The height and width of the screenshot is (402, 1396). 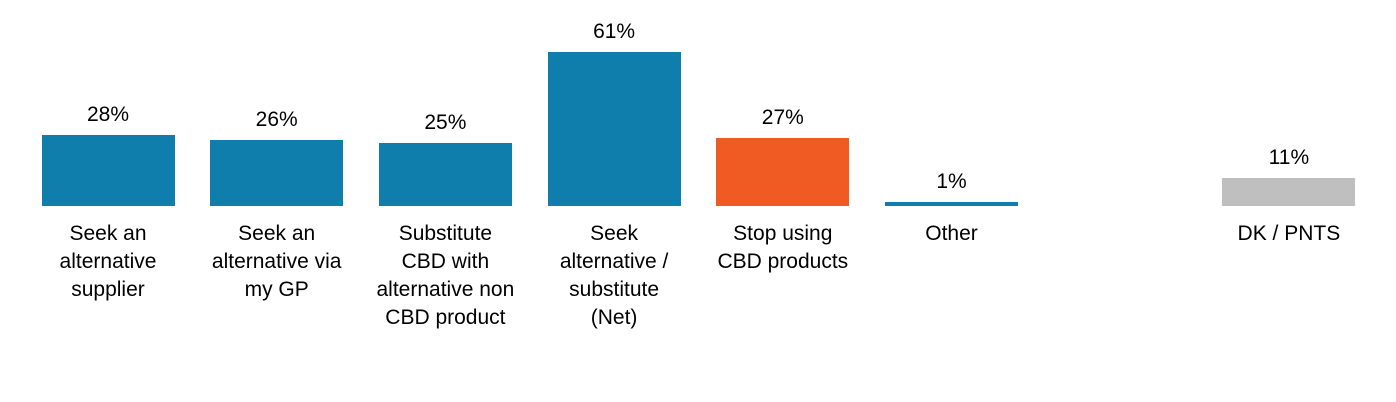 What do you see at coordinates (951, 181) in the screenshot?
I see `bar-value-label: 1%` at bounding box center [951, 181].